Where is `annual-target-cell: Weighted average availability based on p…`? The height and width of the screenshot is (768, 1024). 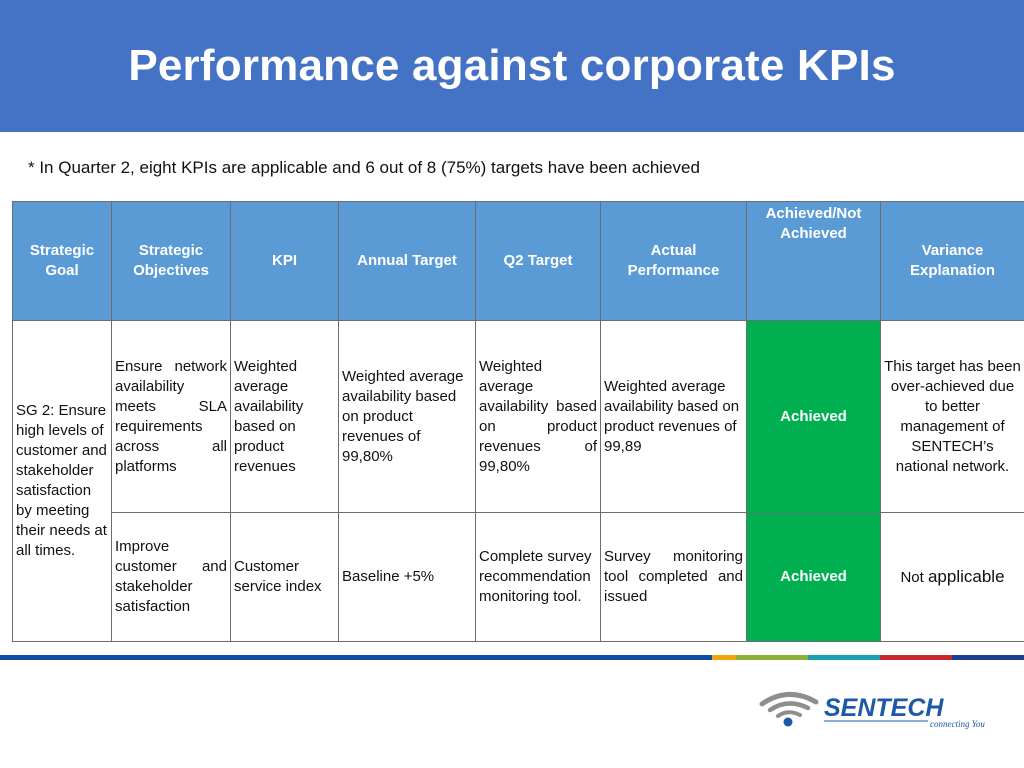 annual-target-cell: Weighted average availability based on p… is located at coordinates (407, 416).